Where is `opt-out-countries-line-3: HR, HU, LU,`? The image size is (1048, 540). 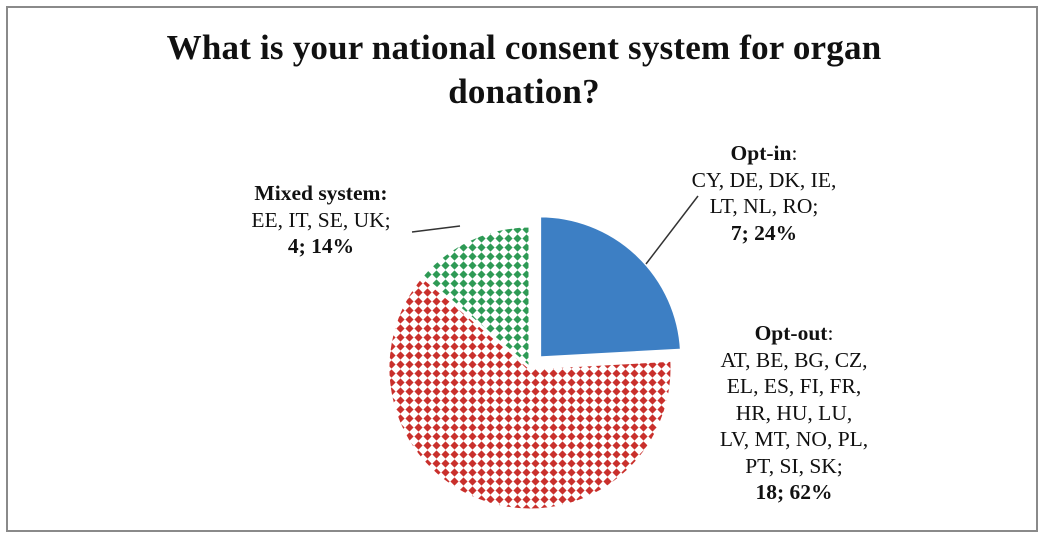 opt-out-countries-line-3: HR, HU, LU, is located at coordinates (794, 412).